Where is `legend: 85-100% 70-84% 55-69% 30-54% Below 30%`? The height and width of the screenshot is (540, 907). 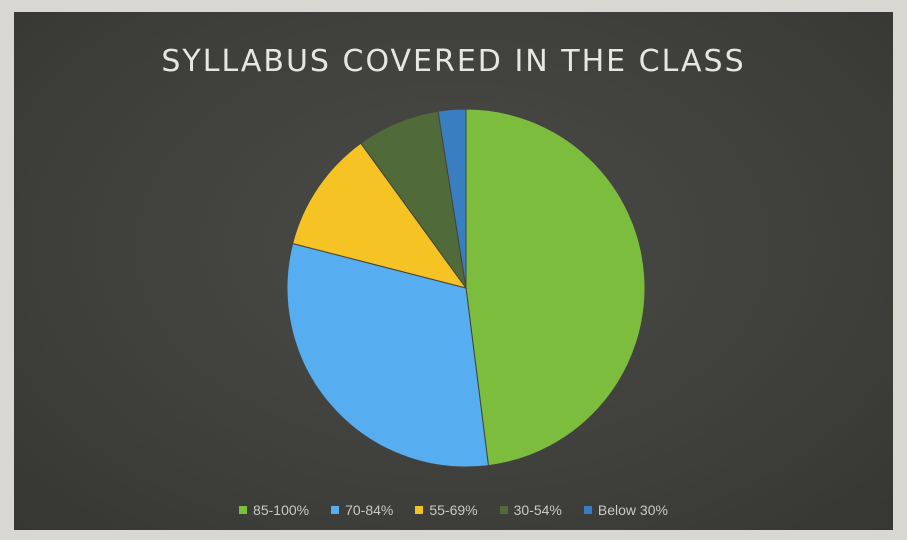 legend: 85-100% 70-84% 55-69% 30-54% Below 30% is located at coordinates (453, 510).